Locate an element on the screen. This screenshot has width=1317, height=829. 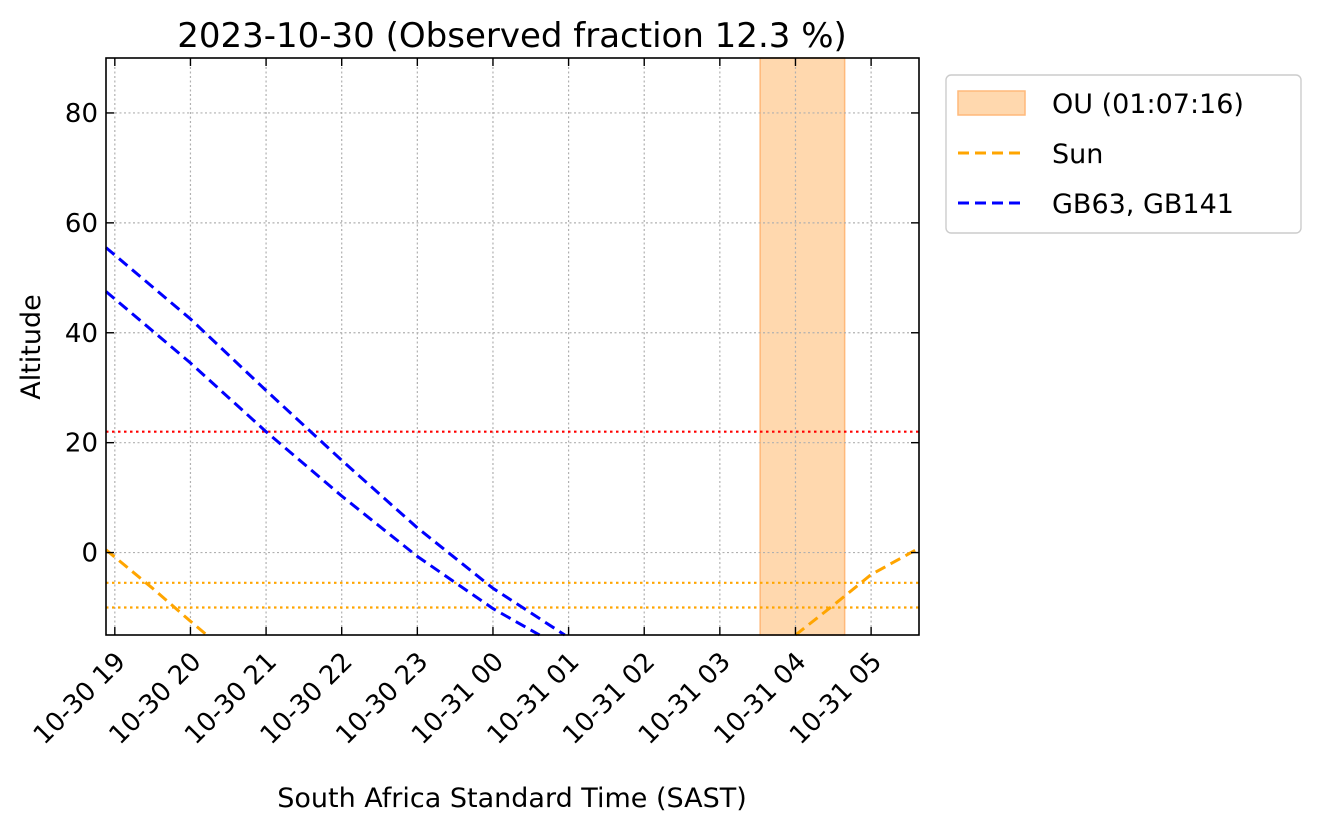
legend-box is located at coordinates (1123, 154).